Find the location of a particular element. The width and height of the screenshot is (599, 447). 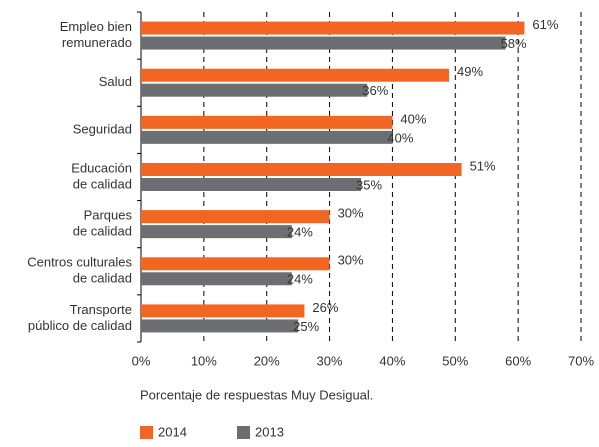

value-label: 58% is located at coordinates (514, 43).